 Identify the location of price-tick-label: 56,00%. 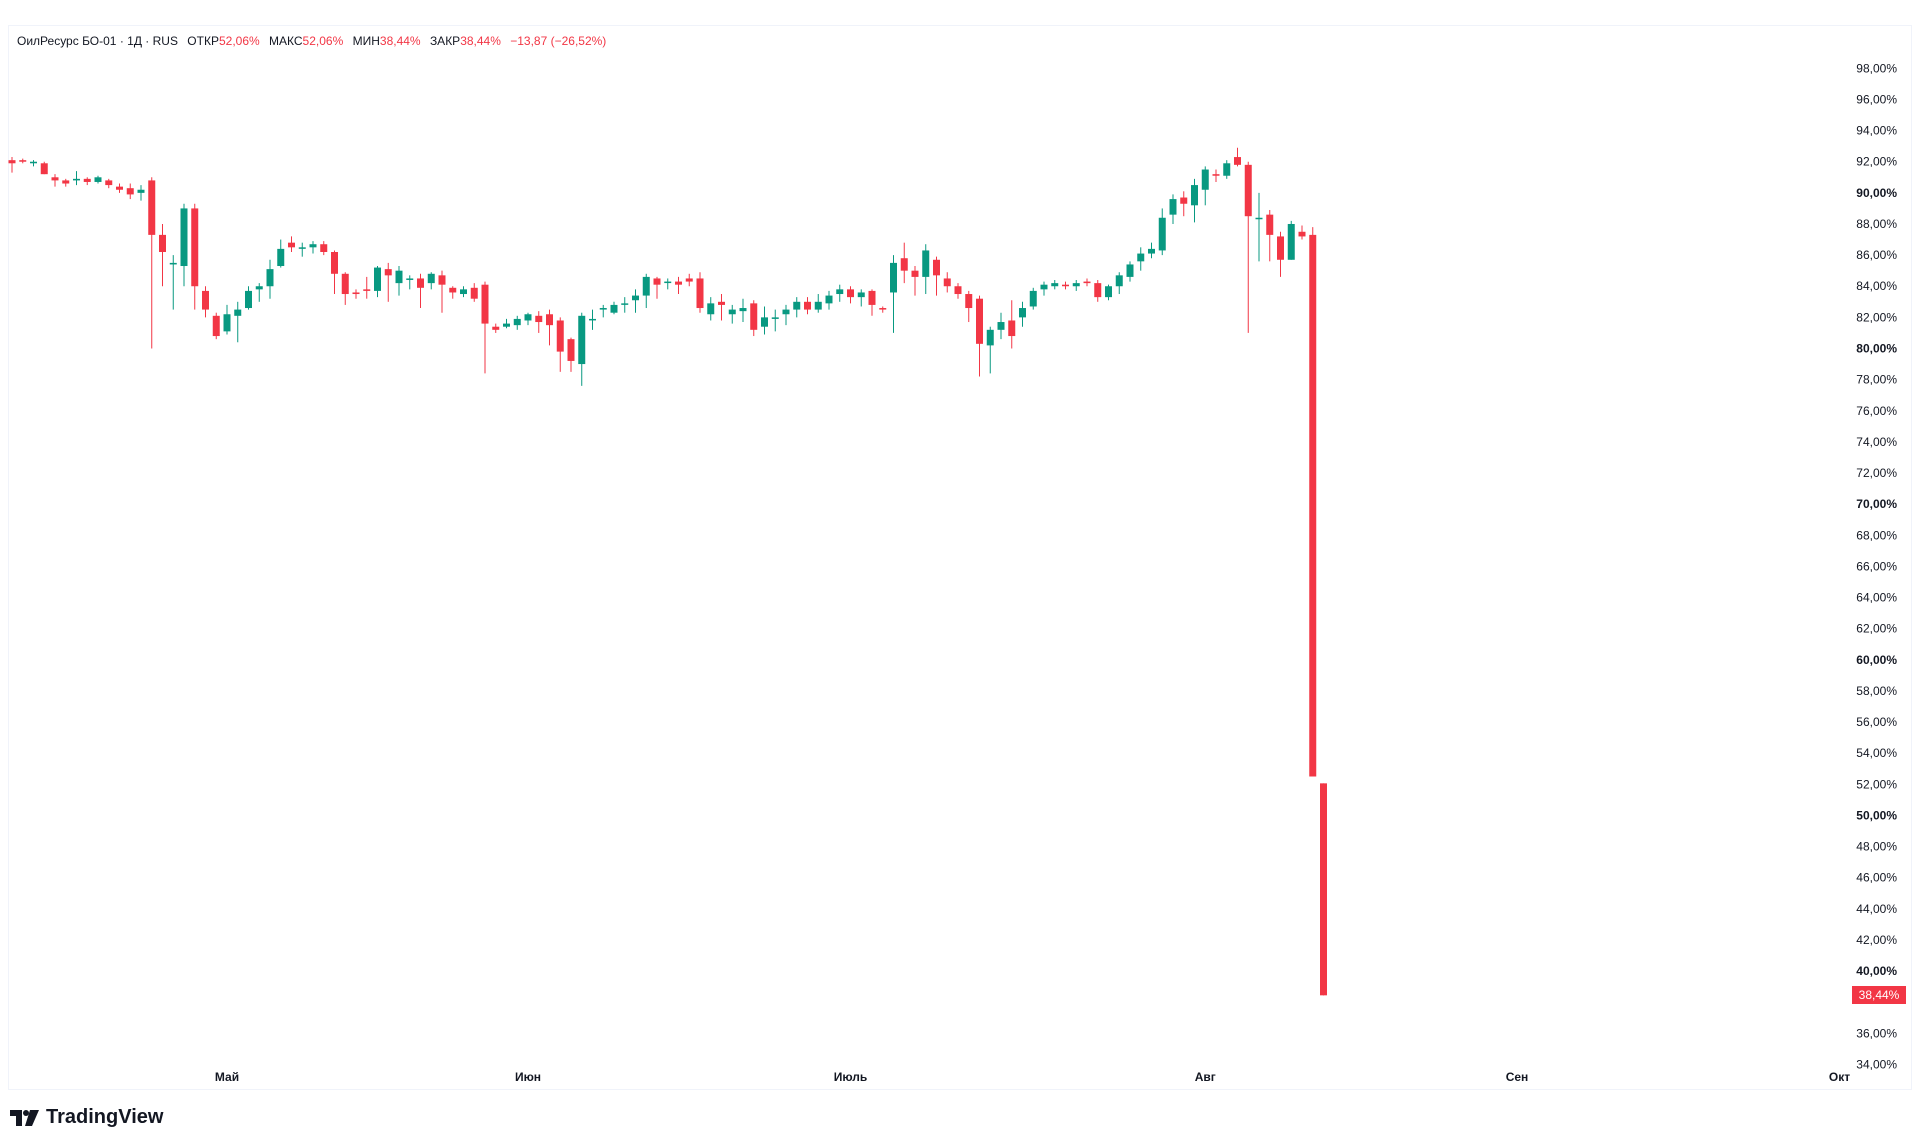
(1876, 722).